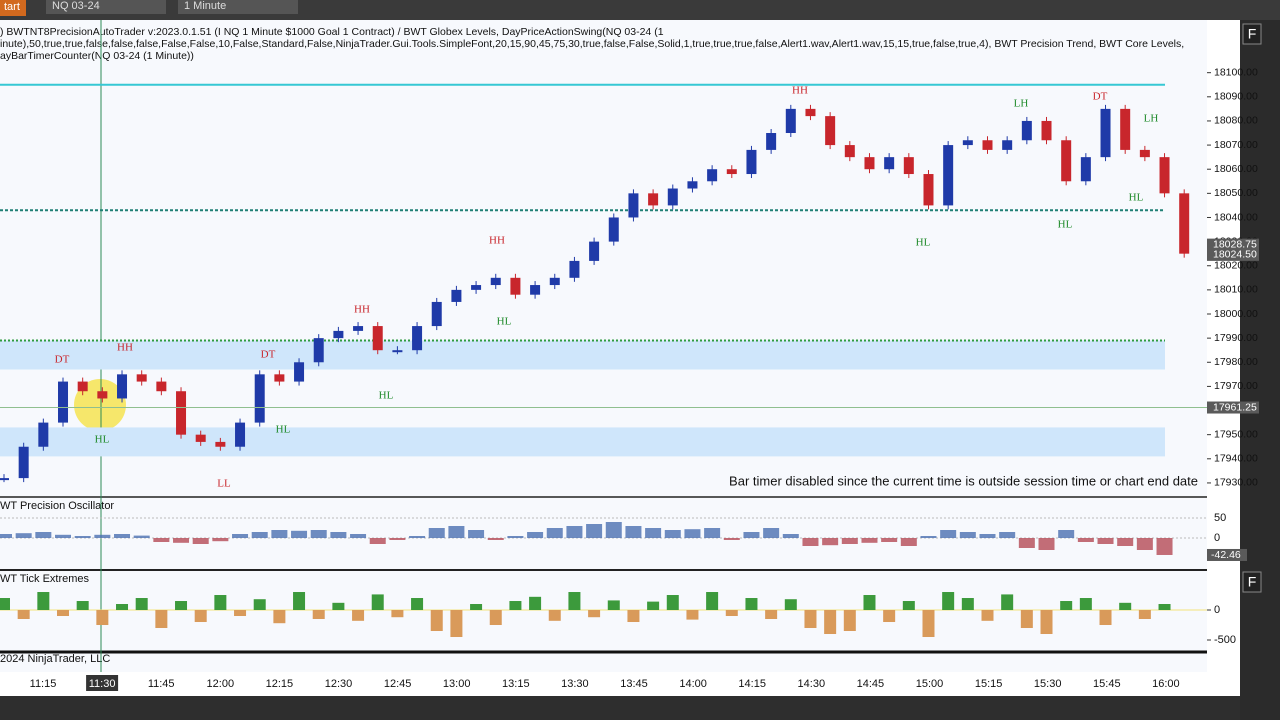  What do you see at coordinates (1236, 362) in the screenshot?
I see `y-tick-label: 17980.00` at bounding box center [1236, 362].